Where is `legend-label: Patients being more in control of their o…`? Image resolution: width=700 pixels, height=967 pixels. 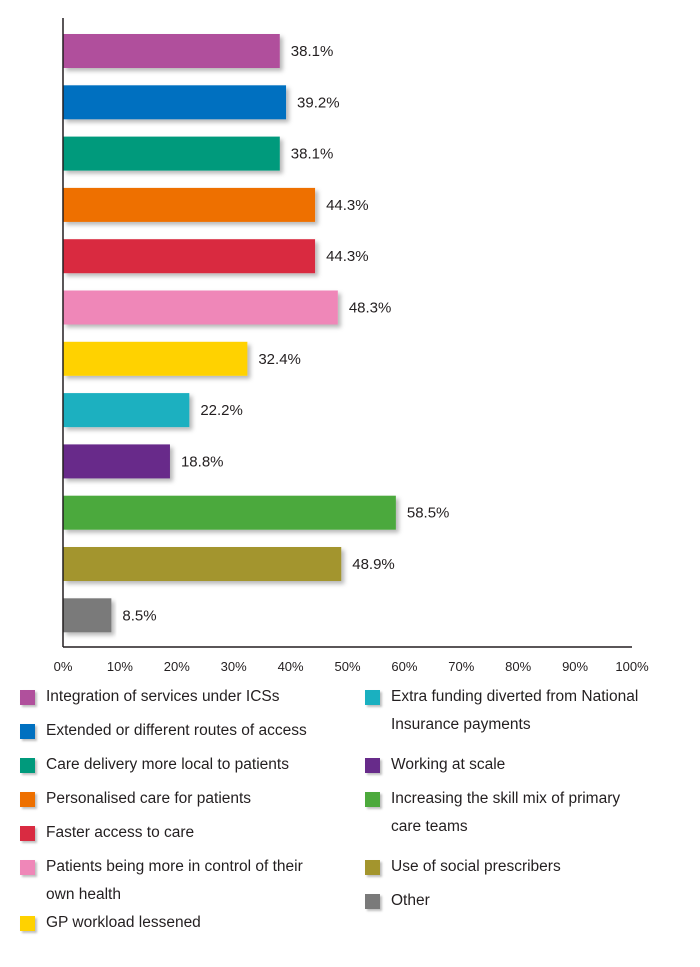
legend-label: Patients being more in control of their o… is located at coordinates (174, 881).